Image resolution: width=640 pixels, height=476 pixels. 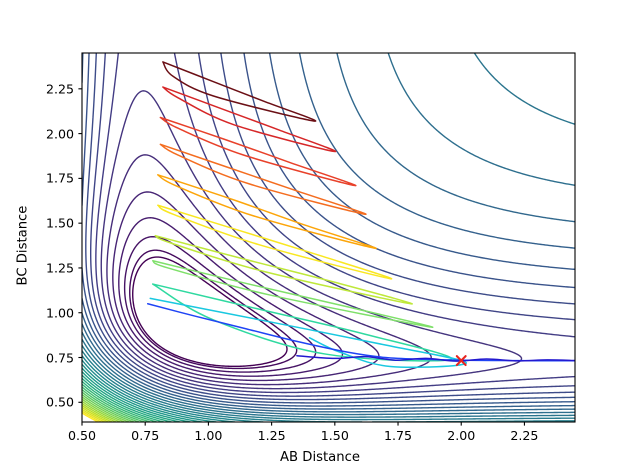 I want to click on x-tick-label: 1.00, so click(x=208, y=435).